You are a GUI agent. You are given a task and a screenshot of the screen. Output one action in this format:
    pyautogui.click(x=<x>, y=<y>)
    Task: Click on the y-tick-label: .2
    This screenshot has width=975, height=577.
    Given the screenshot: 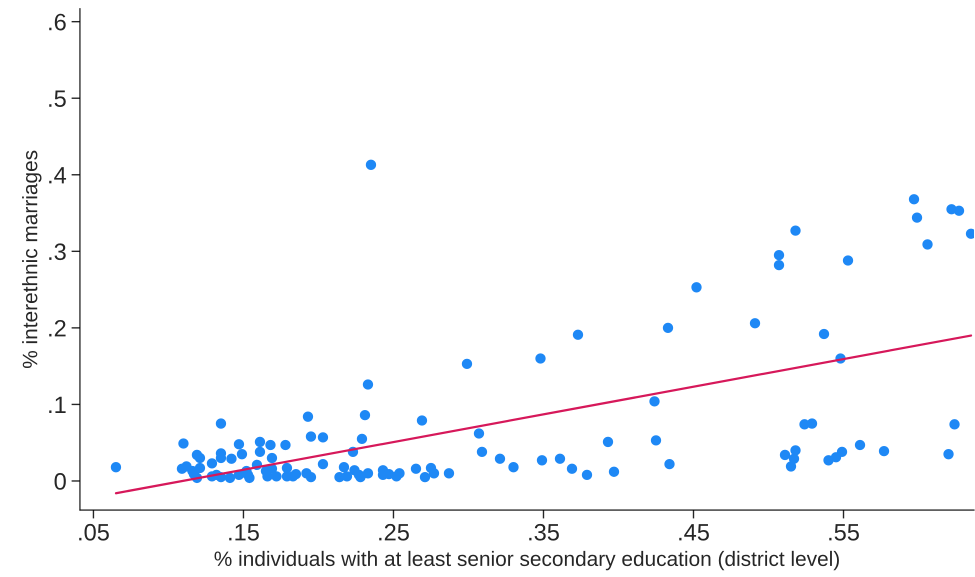 What is the action you would take?
    pyautogui.click(x=57, y=328)
    